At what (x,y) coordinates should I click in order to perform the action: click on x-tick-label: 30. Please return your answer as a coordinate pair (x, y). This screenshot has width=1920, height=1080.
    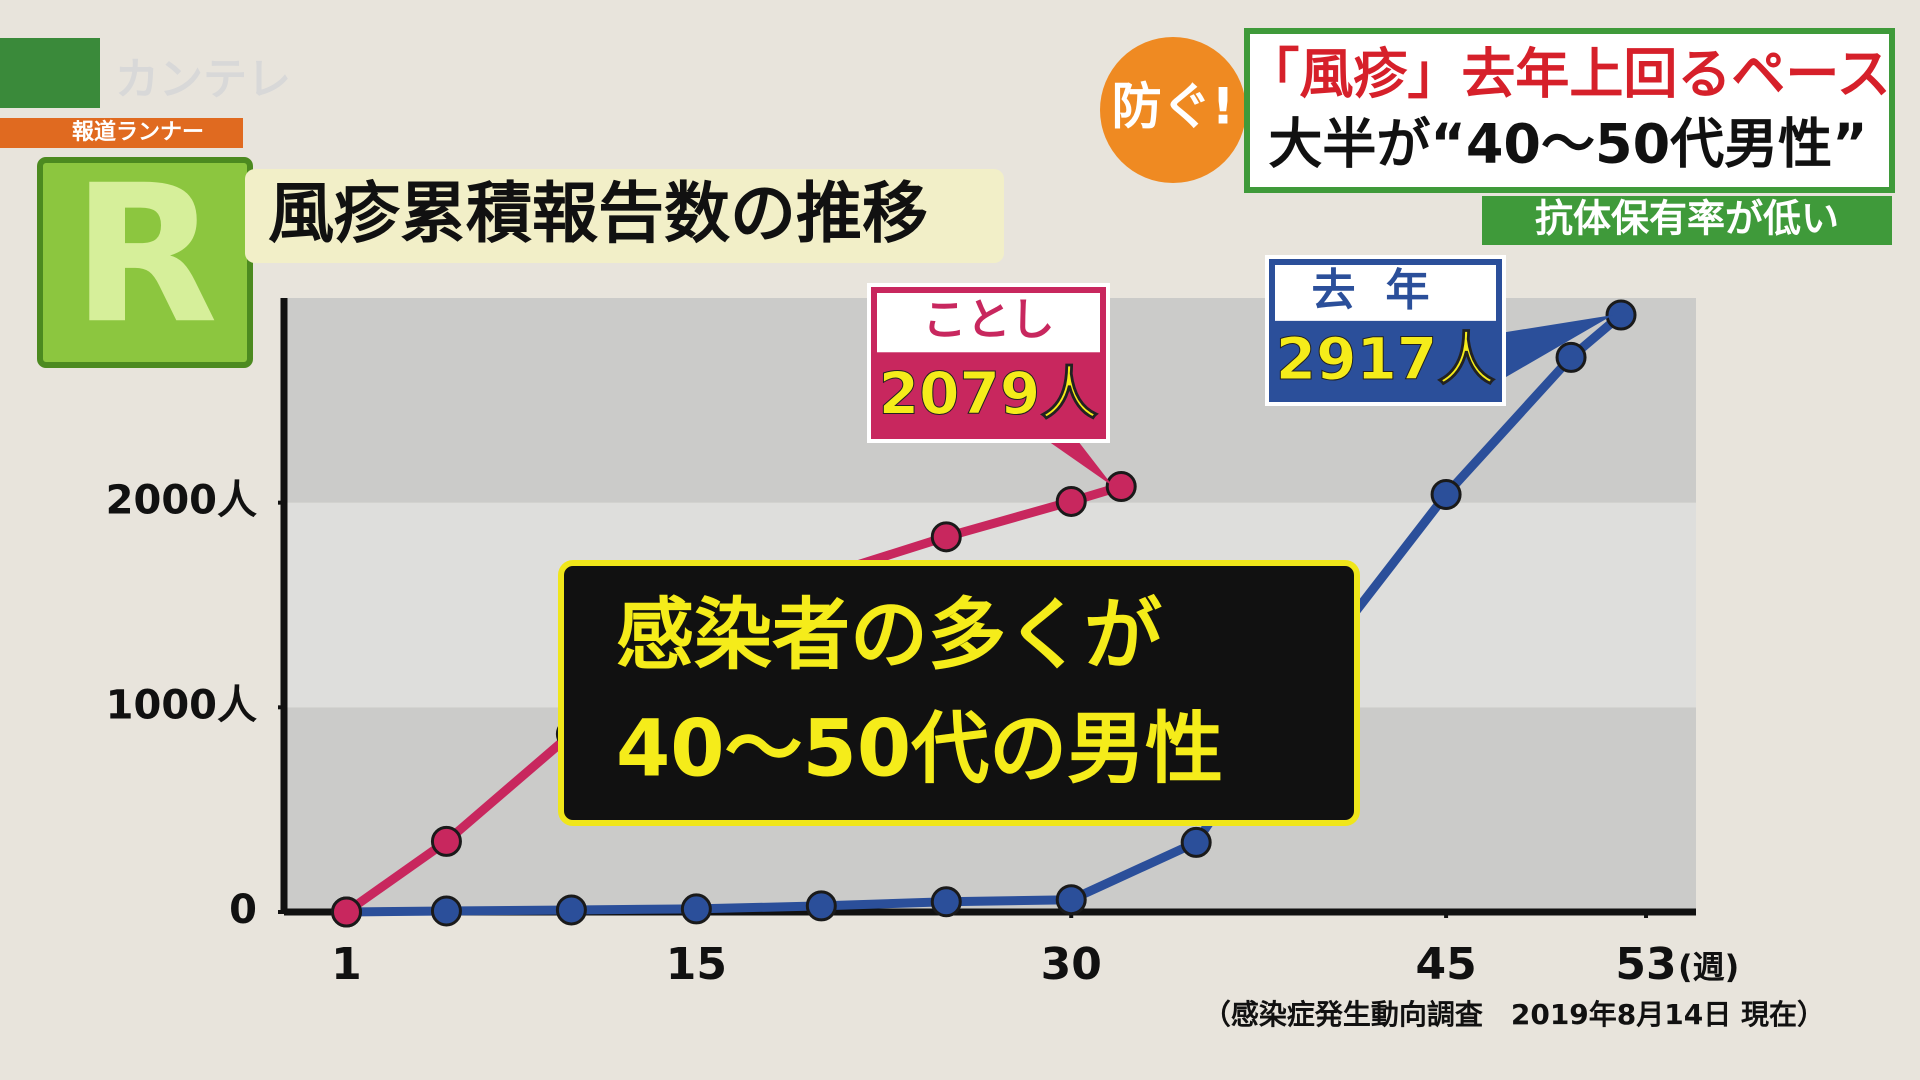
    Looking at the image, I should click on (1071, 964).